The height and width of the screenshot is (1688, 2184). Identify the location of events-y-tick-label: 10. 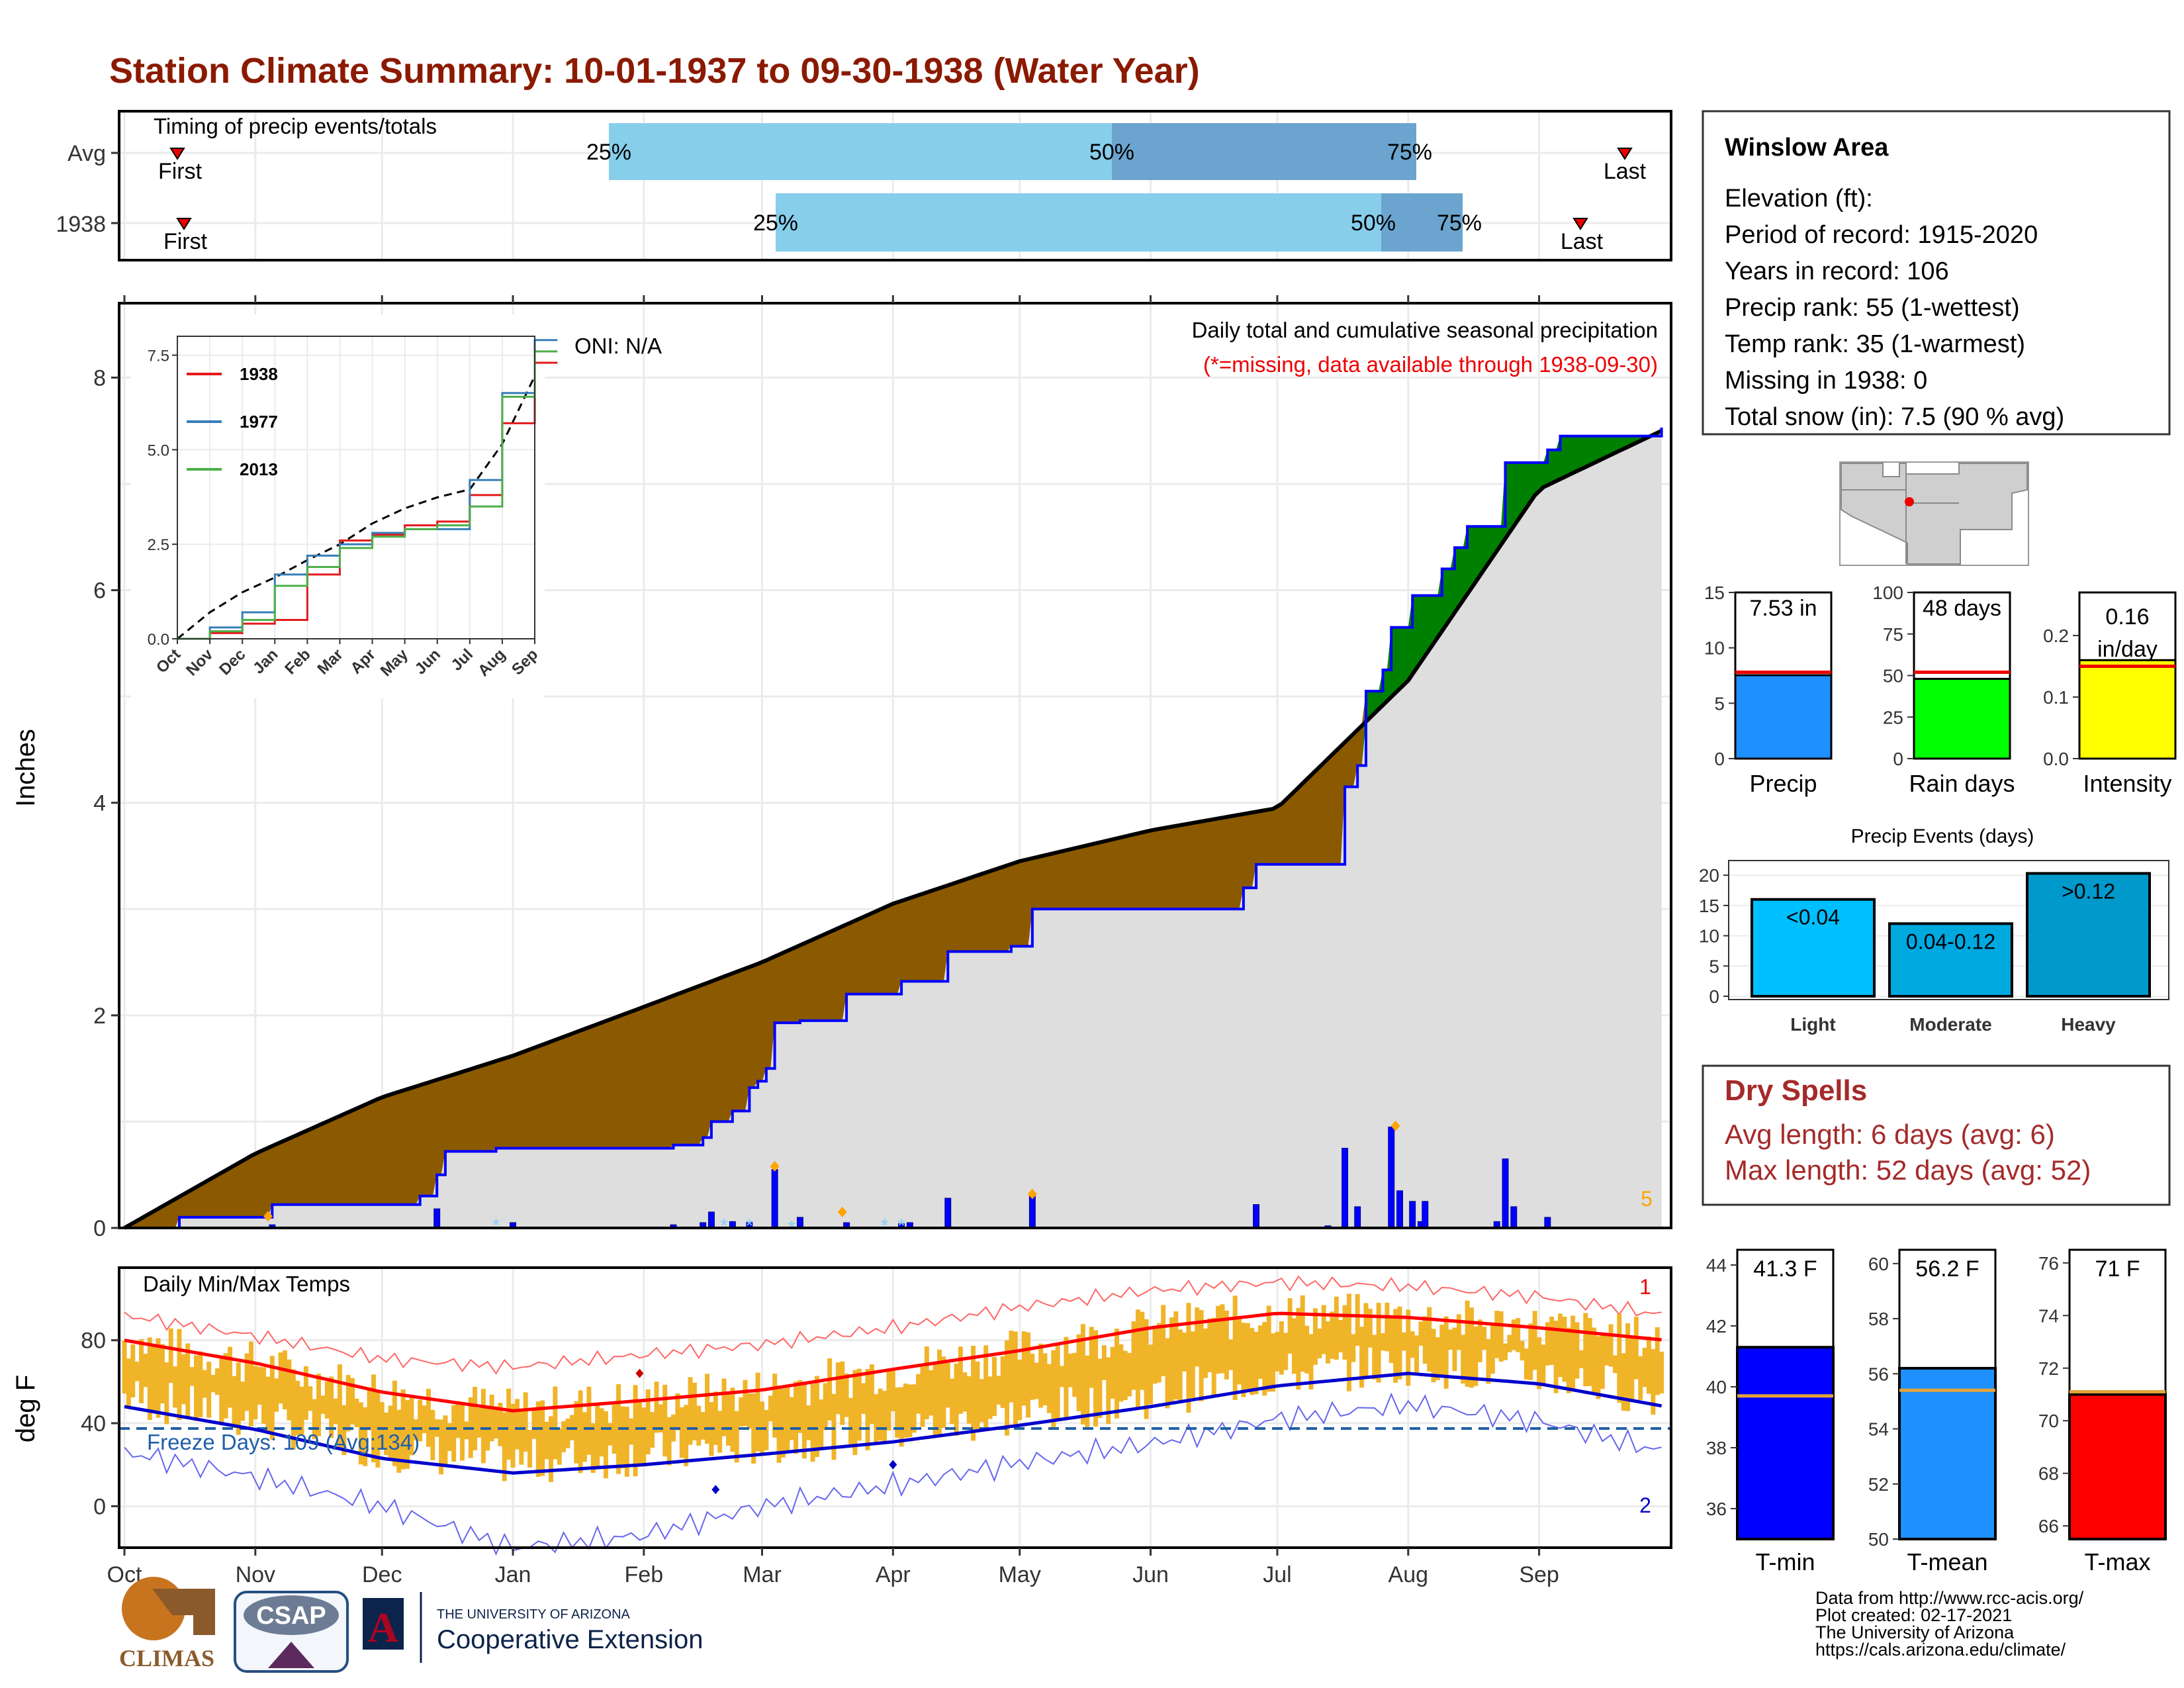
(1709, 936).